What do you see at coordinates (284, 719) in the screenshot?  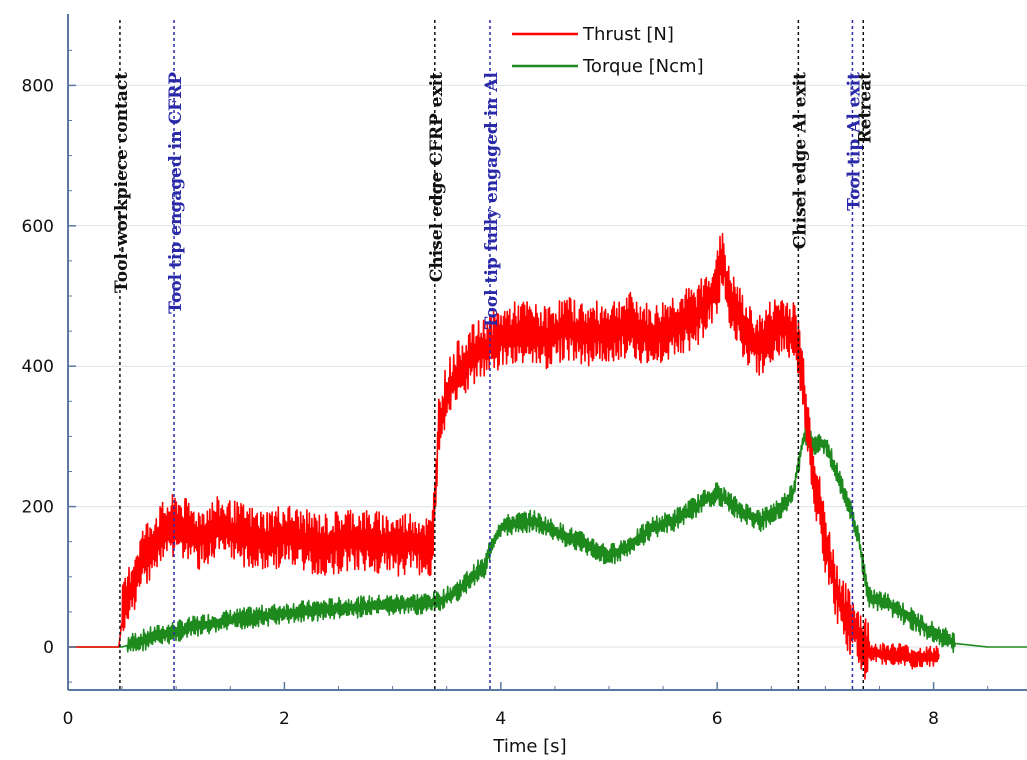 I see `x-tick-label: 2` at bounding box center [284, 719].